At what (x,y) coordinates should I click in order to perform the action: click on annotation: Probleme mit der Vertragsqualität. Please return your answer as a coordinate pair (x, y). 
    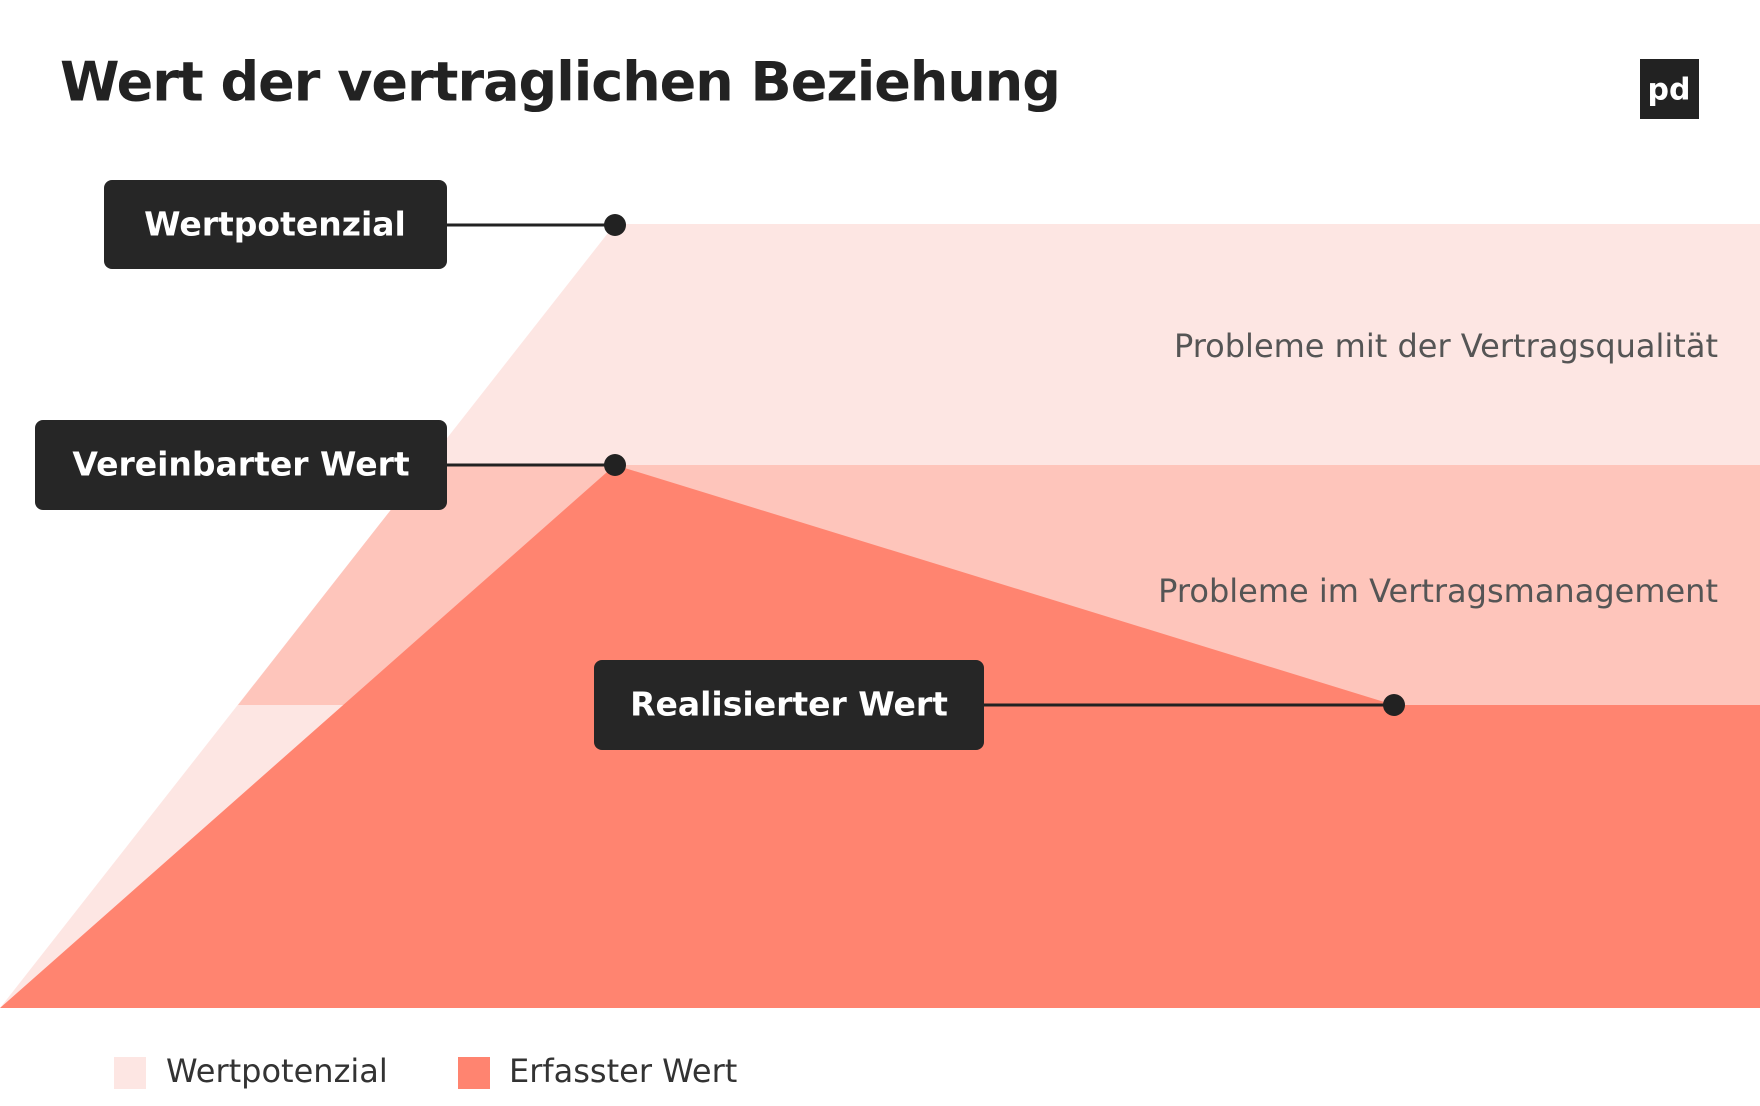
    Looking at the image, I should click on (1446, 346).